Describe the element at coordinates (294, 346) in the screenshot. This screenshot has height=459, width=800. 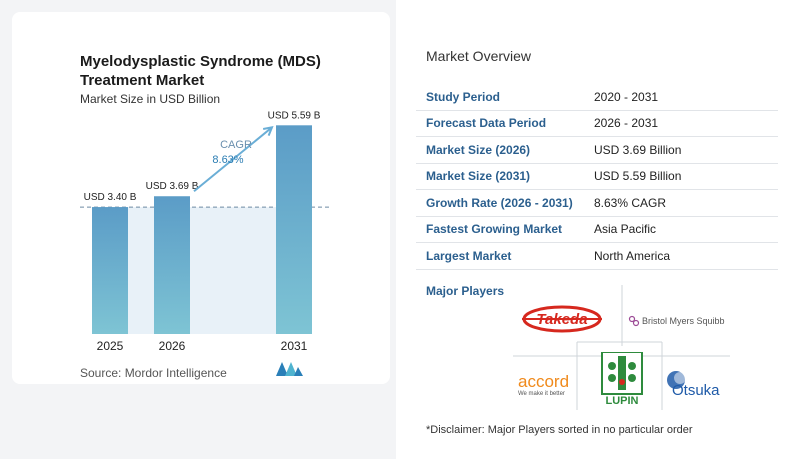
I see `category-label-2031: 2031` at that location.